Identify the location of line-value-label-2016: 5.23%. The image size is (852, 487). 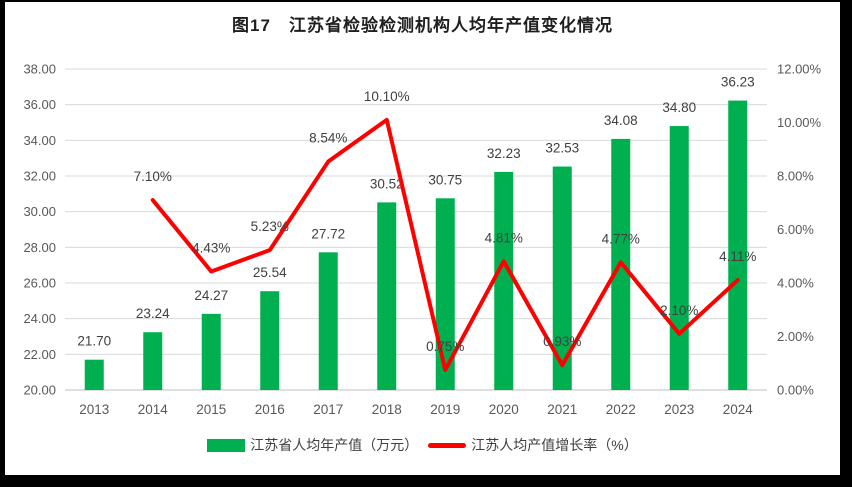
(270, 226).